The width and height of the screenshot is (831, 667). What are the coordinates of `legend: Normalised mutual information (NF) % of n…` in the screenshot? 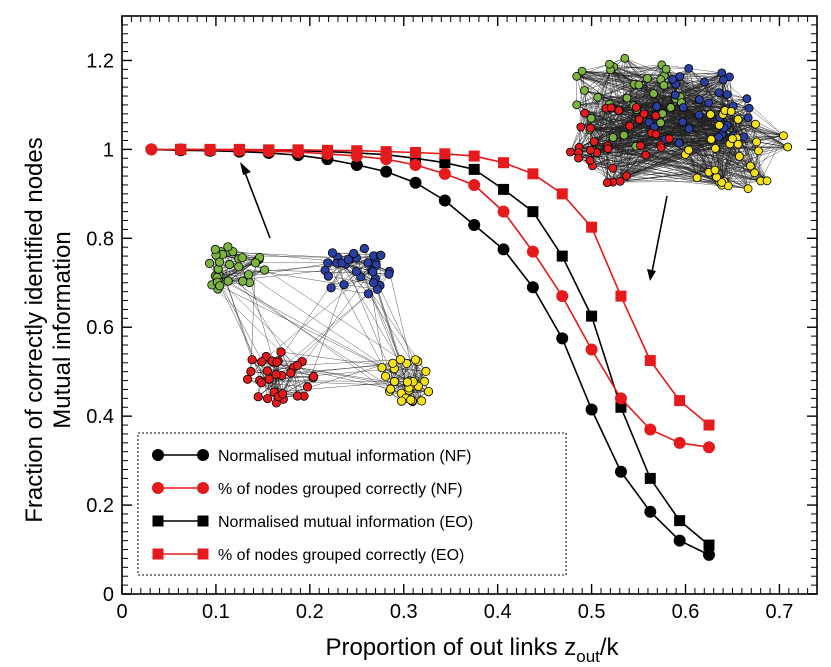 It's located at (352, 504).